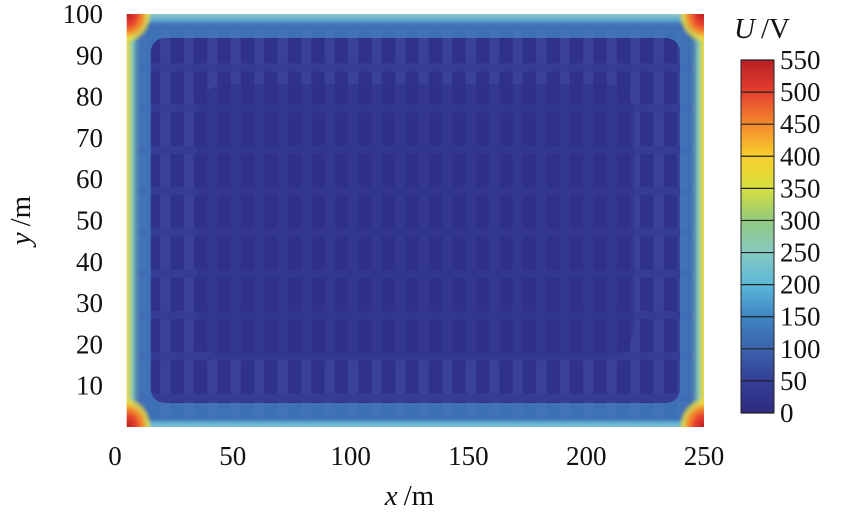  What do you see at coordinates (691, 29) in the screenshot?
I see `corner-hotspot-top-right` at bounding box center [691, 29].